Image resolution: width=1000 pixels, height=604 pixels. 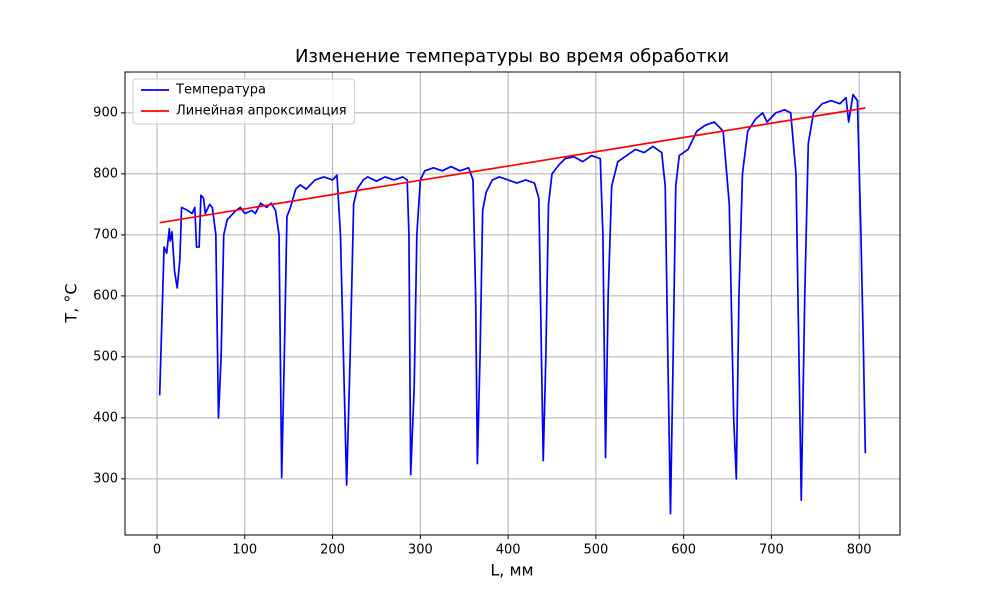 I want to click on y-tick-label: 800, so click(x=105, y=173).